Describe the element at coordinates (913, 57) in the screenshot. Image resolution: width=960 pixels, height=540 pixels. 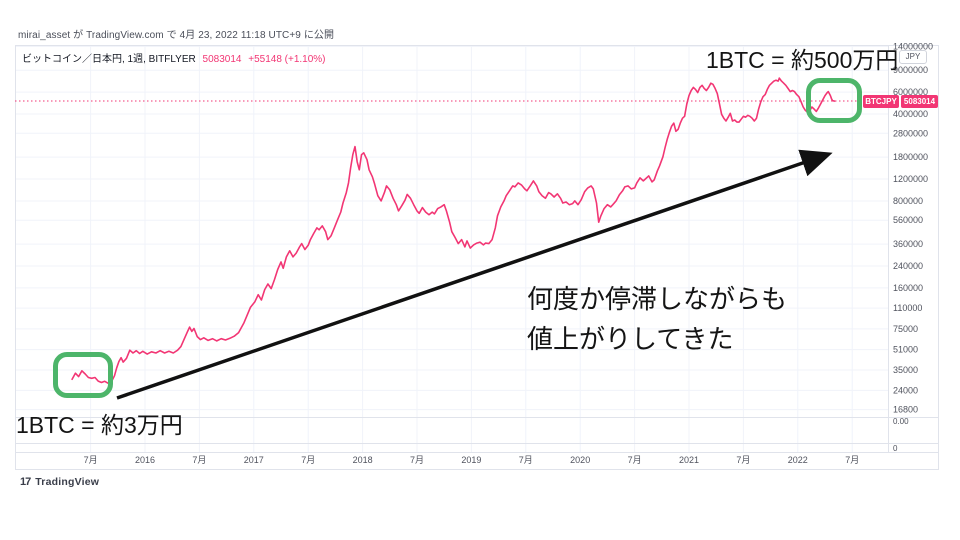
I see `price-scale-unit: JPY` at that location.